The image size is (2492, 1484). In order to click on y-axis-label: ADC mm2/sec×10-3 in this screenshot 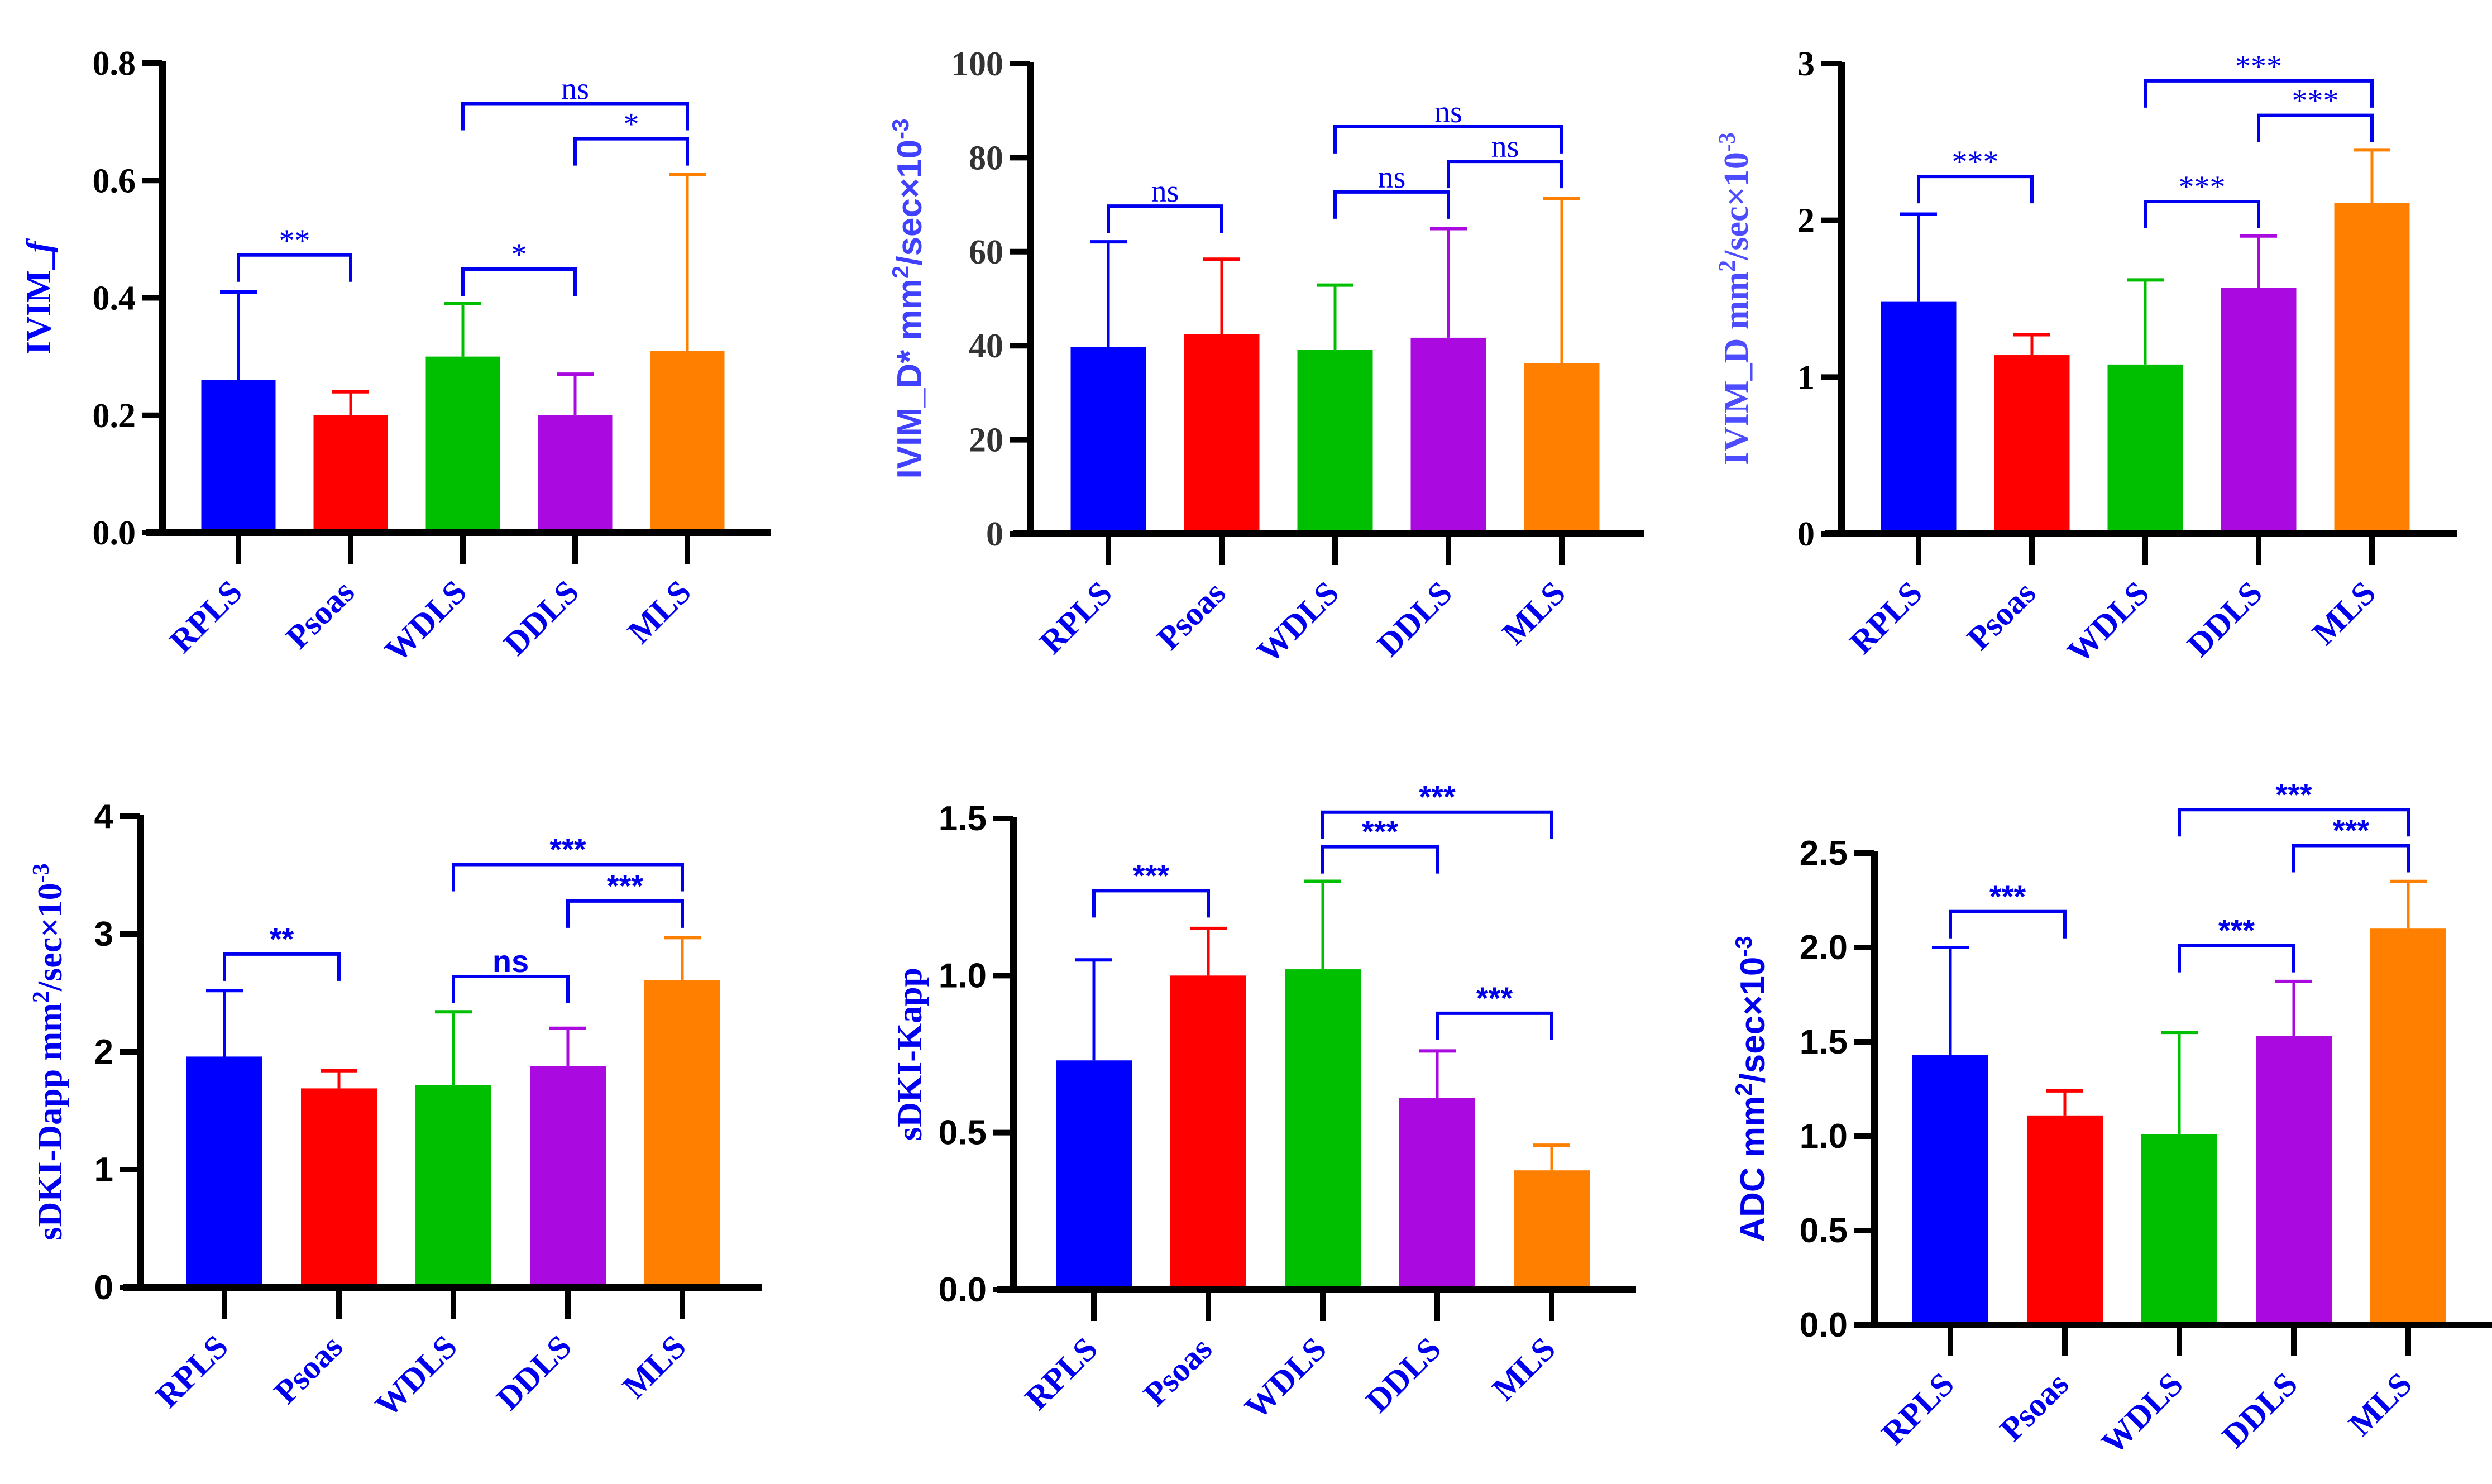, I will do `click(1752, 1089)`.